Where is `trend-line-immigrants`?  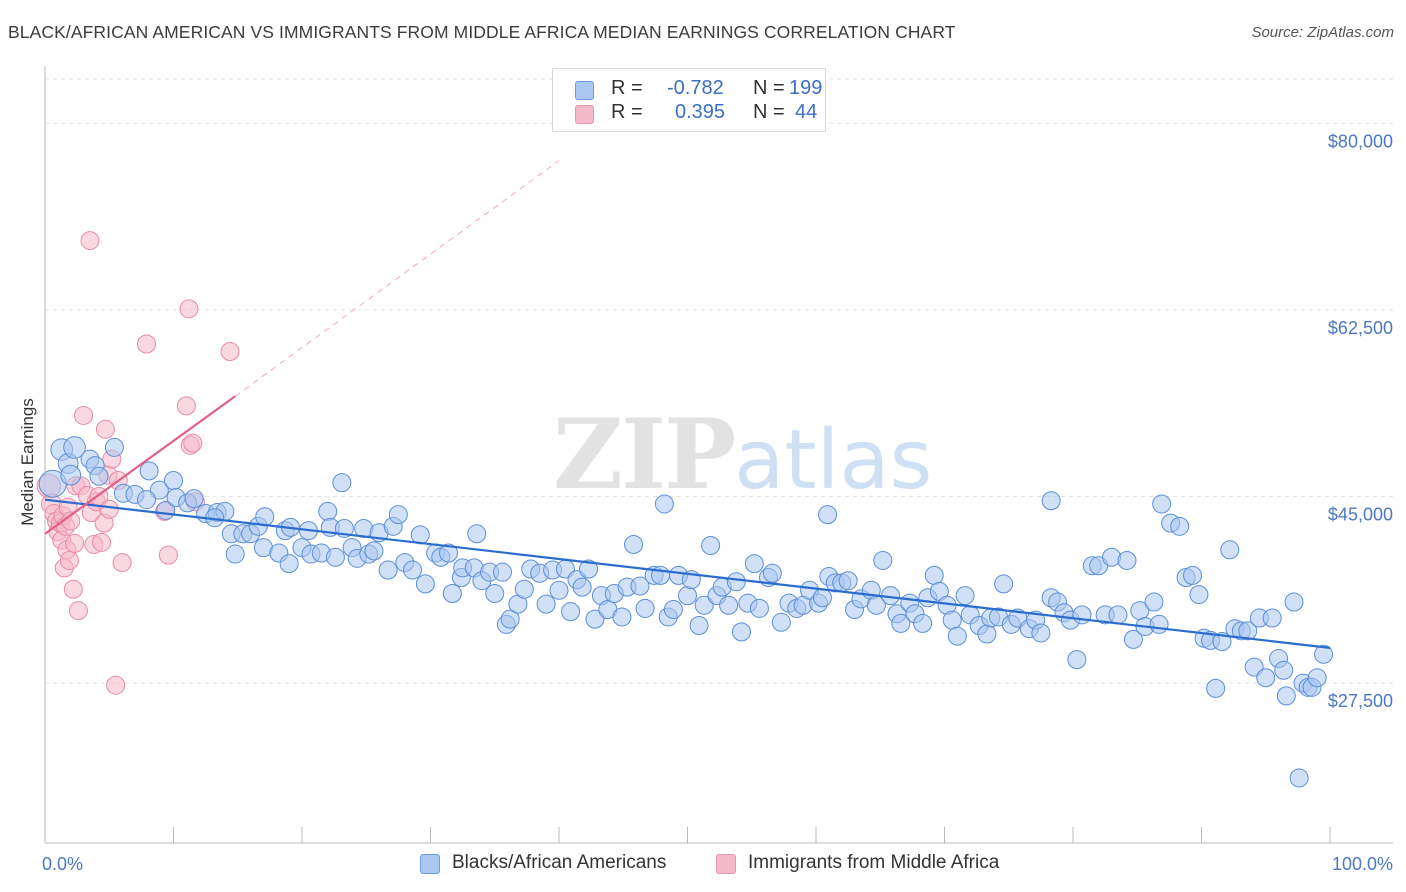
trend-line-immigrants is located at coordinates (140, 465).